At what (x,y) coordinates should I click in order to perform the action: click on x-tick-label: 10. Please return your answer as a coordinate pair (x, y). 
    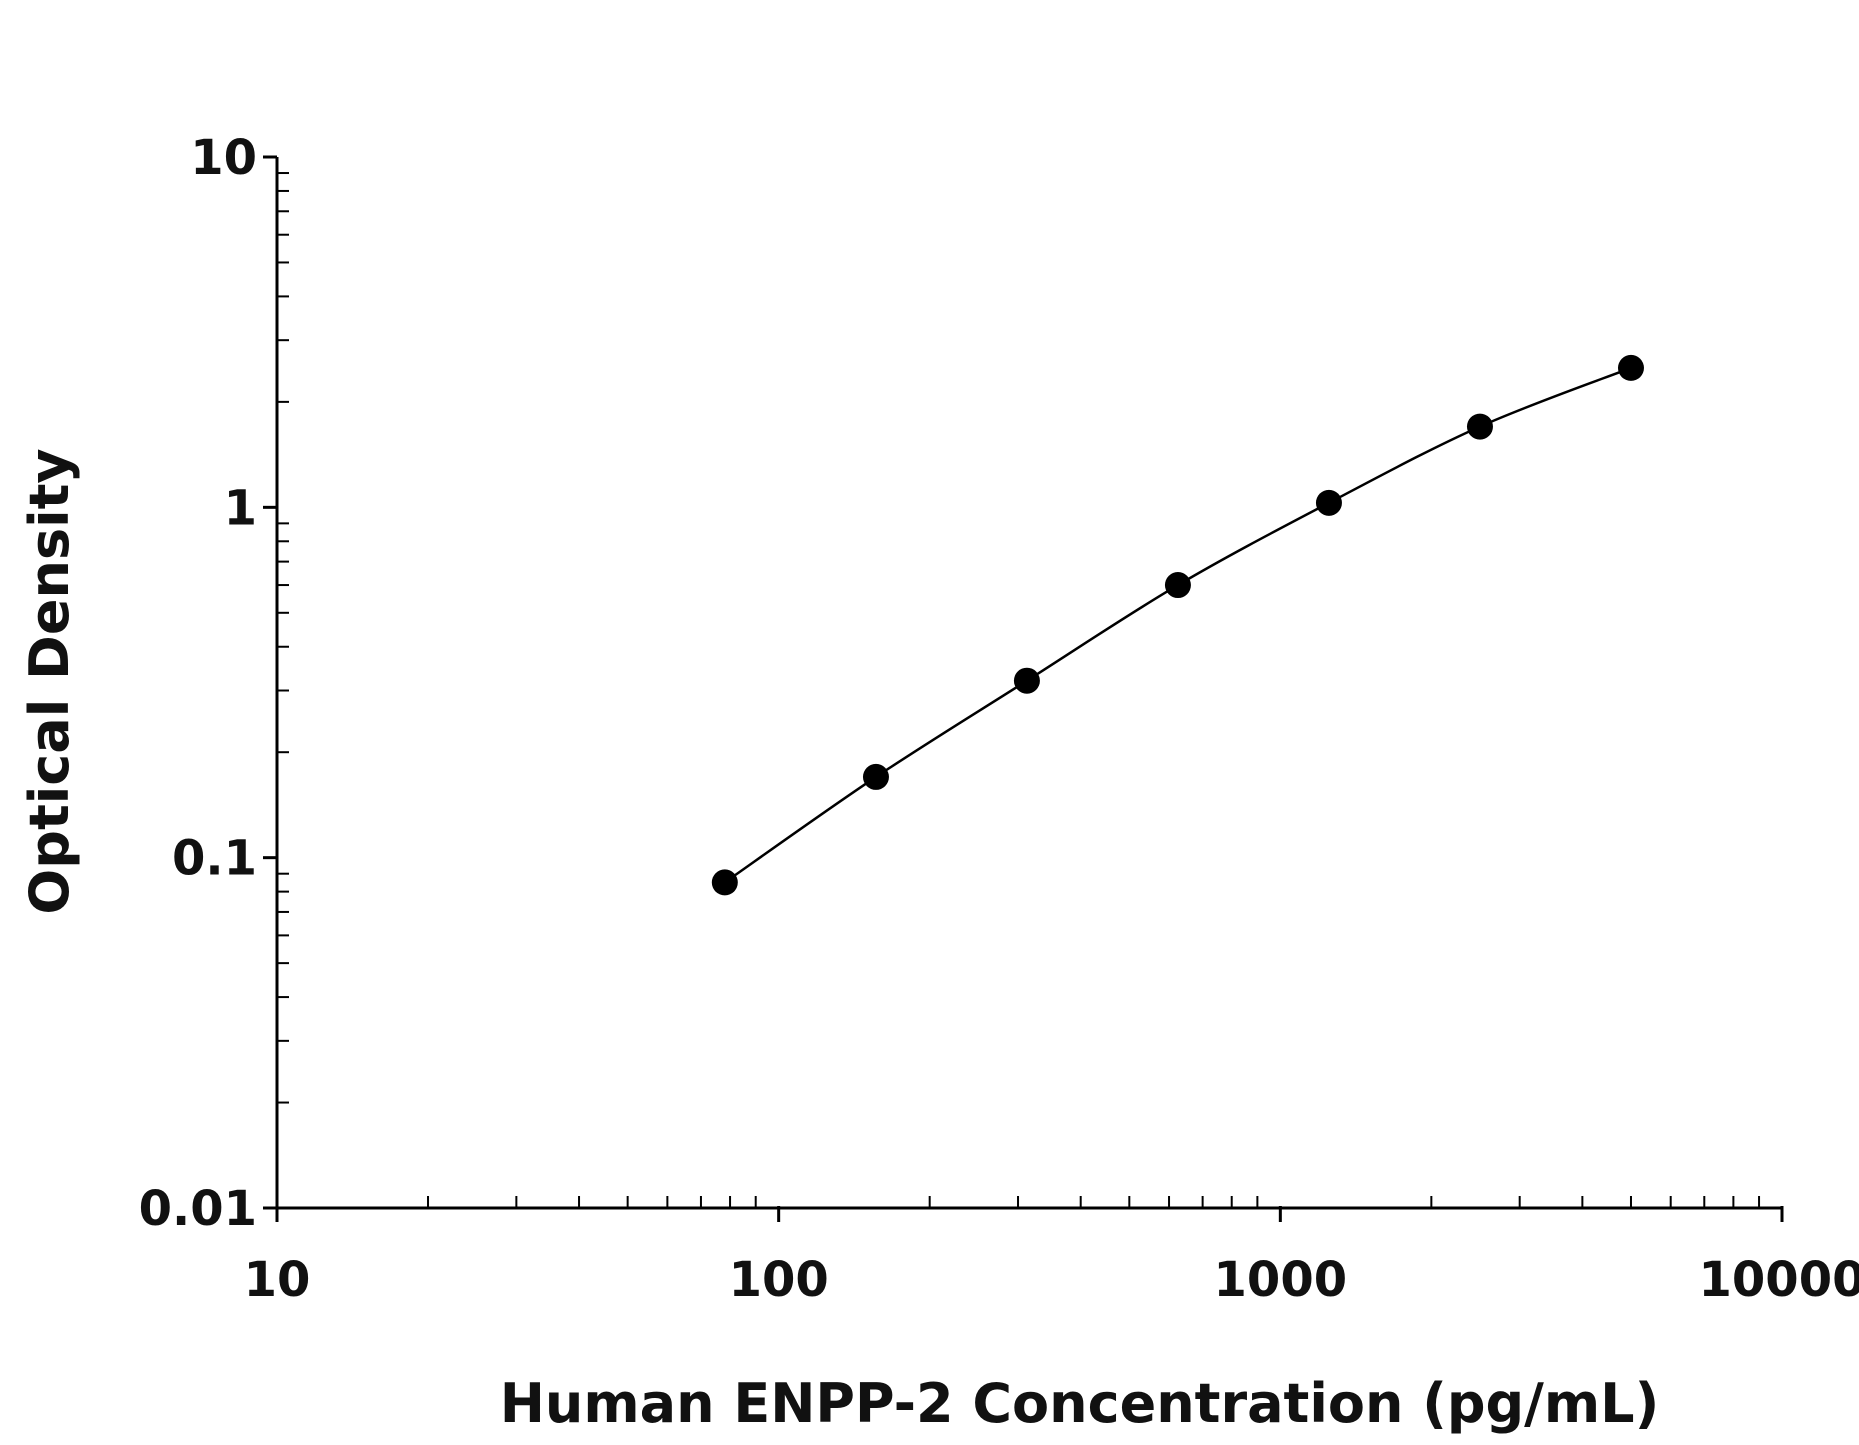
    Looking at the image, I should click on (277, 1280).